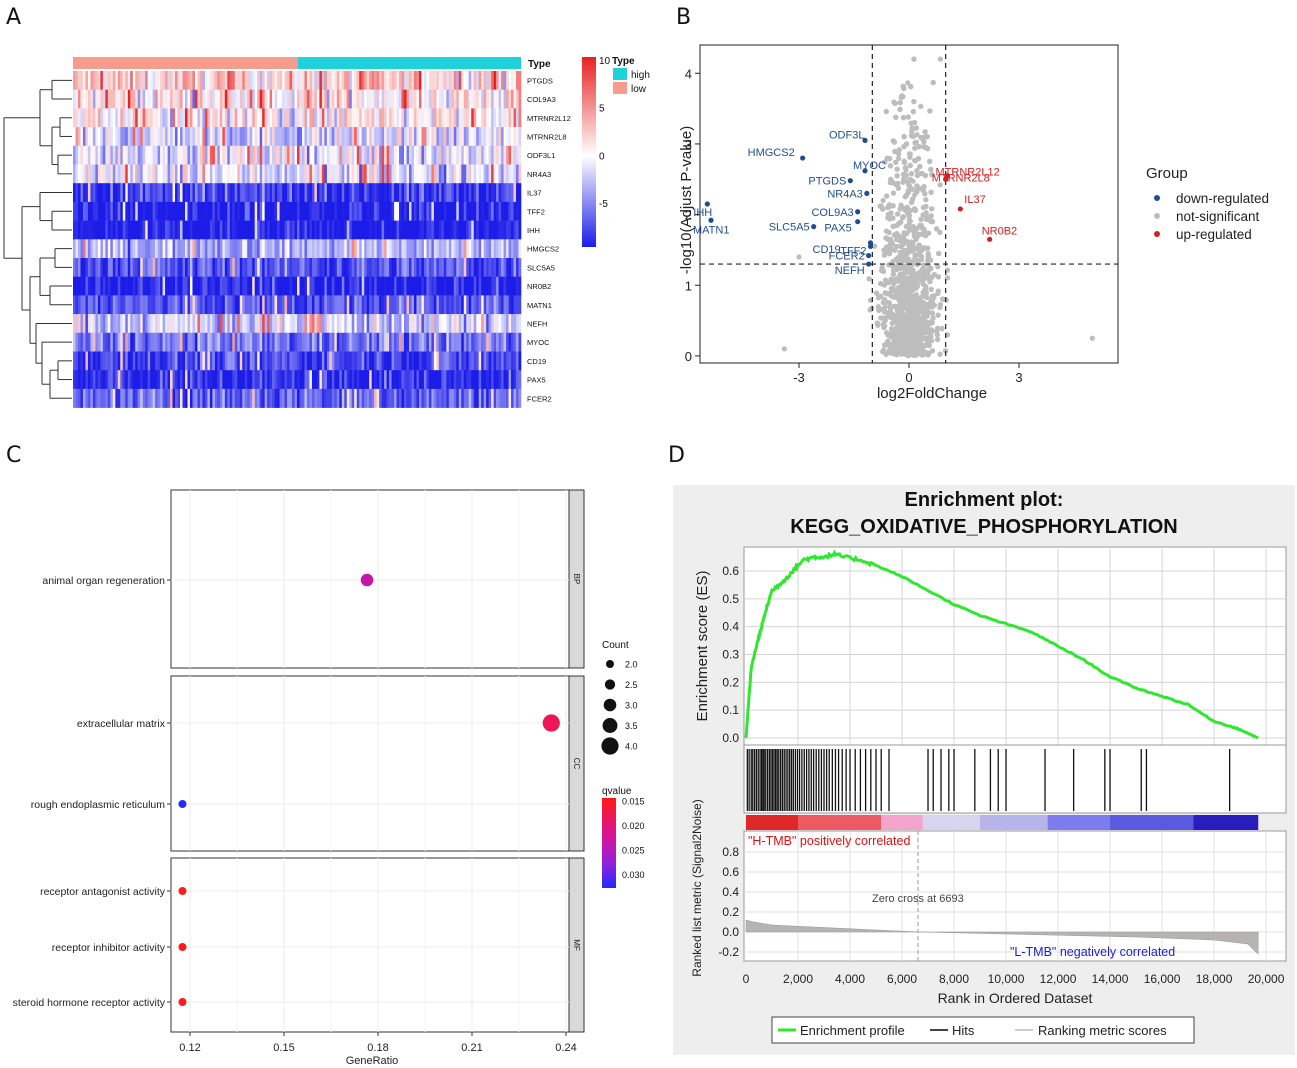 The height and width of the screenshot is (1068, 1297). Describe the element at coordinates (539, 286) in the screenshot. I see `gene-label: NR0B2` at that location.